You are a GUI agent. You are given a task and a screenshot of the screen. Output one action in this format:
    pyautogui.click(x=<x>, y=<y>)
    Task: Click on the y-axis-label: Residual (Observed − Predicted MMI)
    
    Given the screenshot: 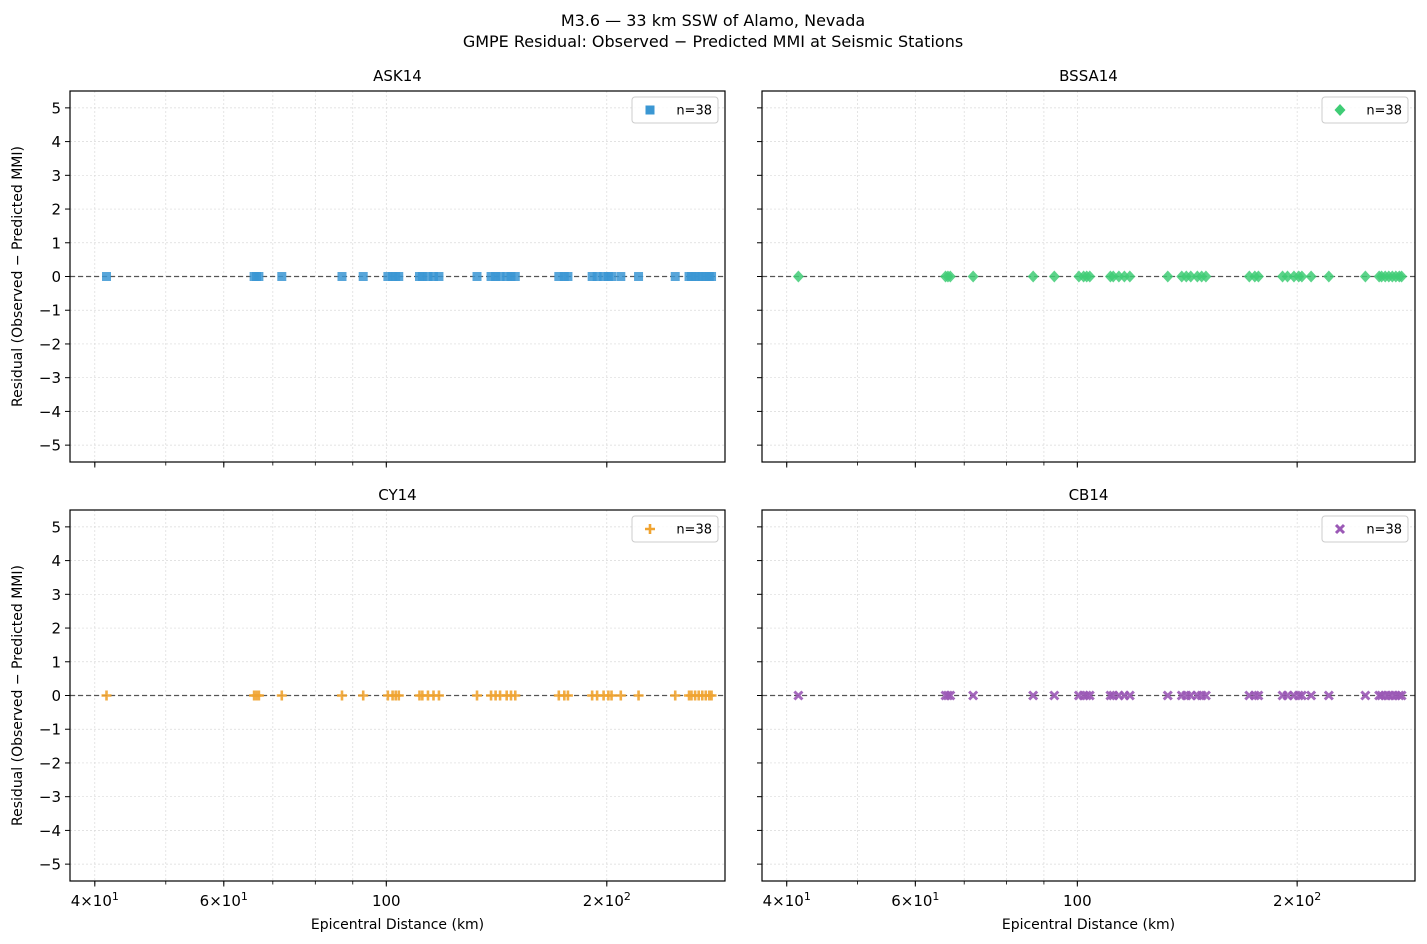 What is the action you would take?
    pyautogui.click(x=18, y=695)
    